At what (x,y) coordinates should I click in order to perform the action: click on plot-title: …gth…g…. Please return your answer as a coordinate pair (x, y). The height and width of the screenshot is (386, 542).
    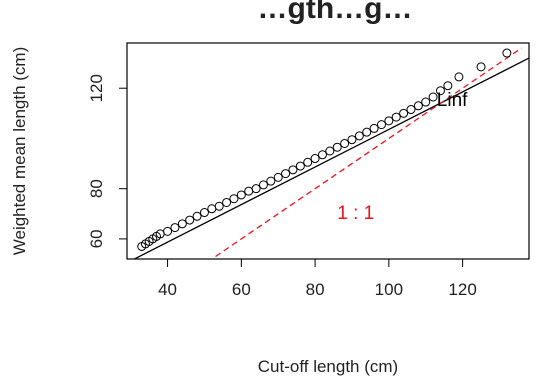
    Looking at the image, I should click on (335, 12).